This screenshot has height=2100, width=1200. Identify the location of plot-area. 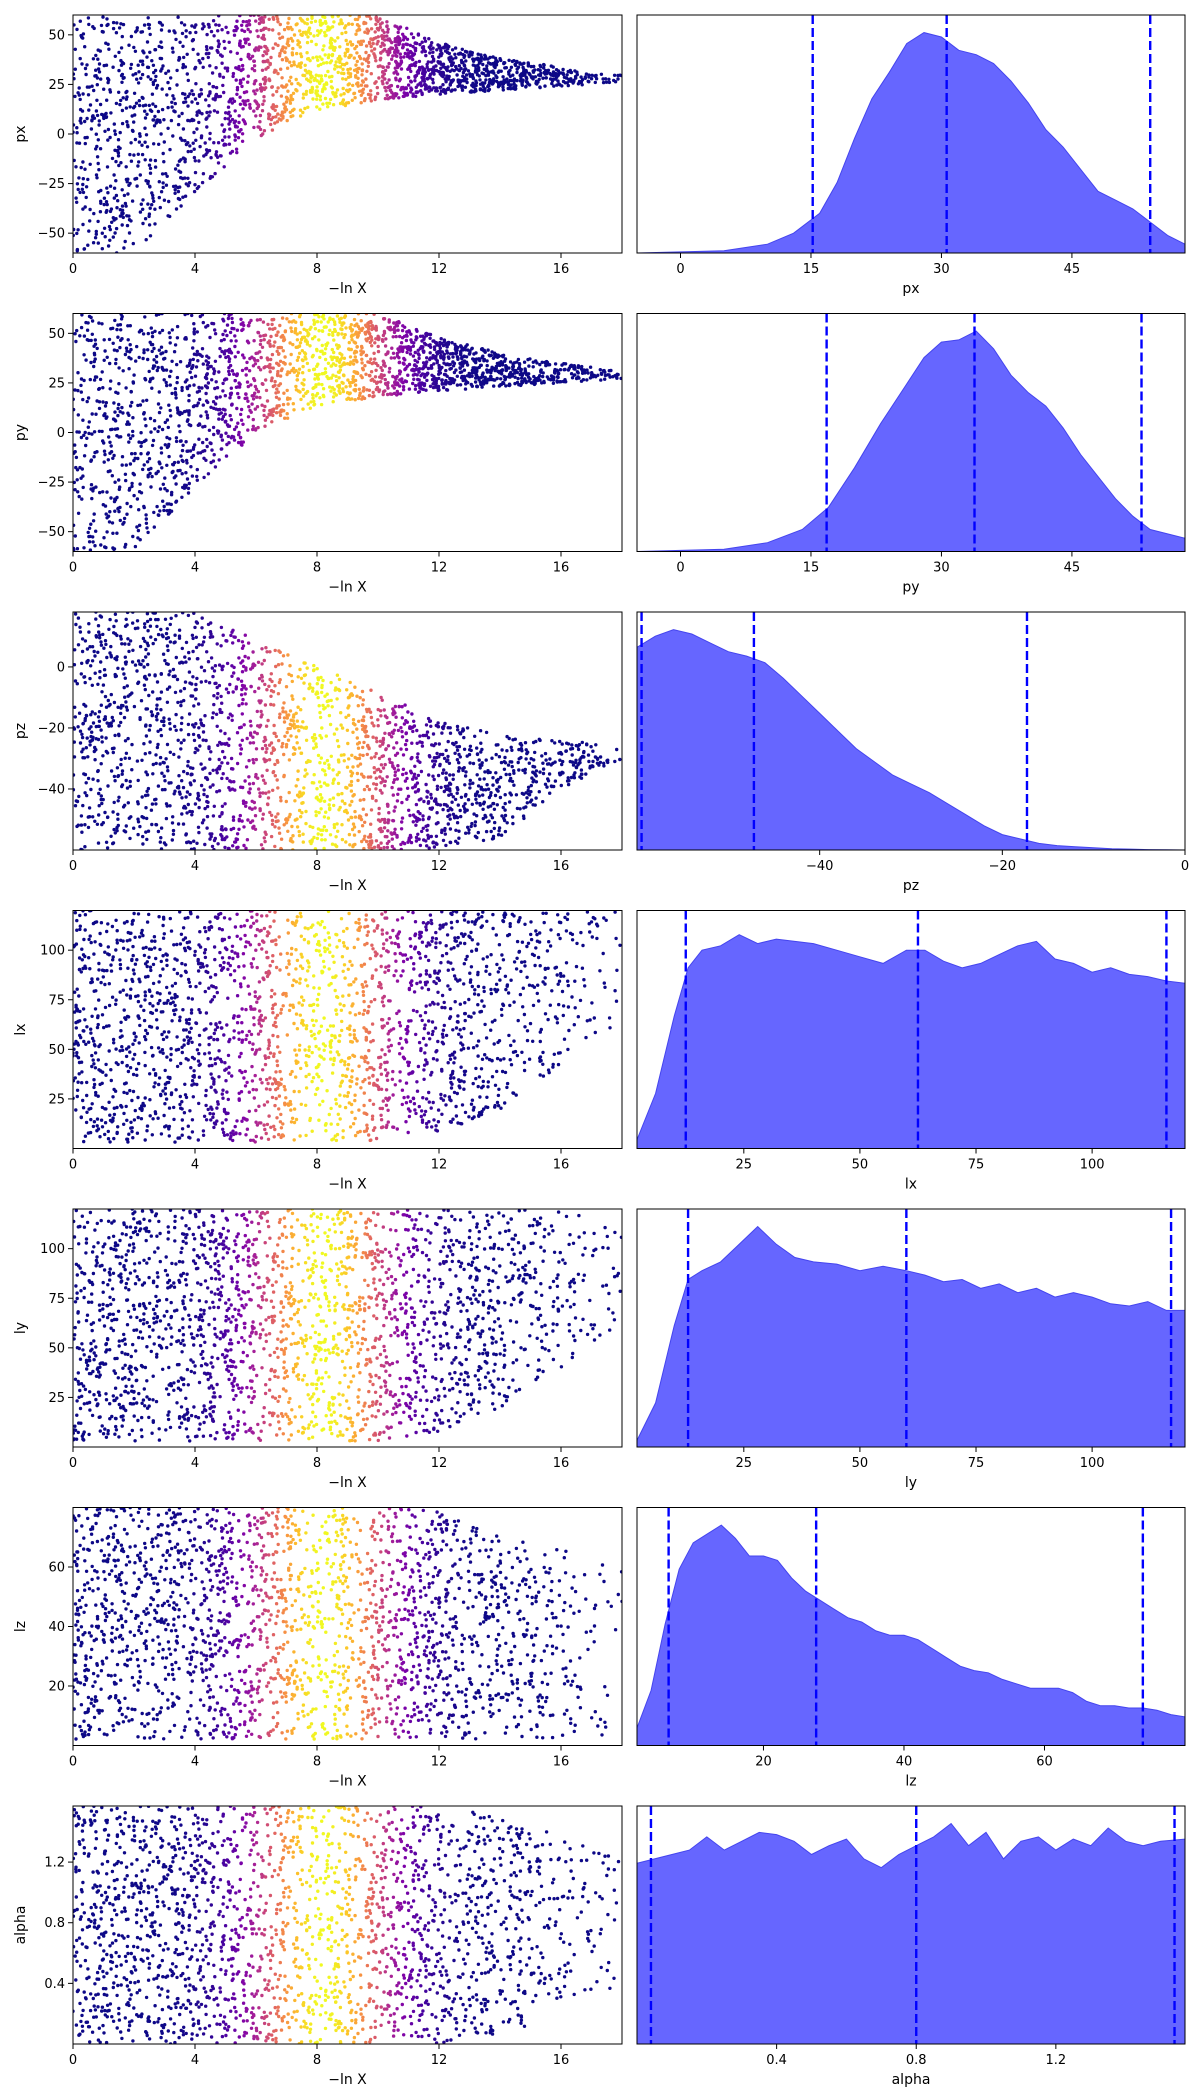
(347, 134).